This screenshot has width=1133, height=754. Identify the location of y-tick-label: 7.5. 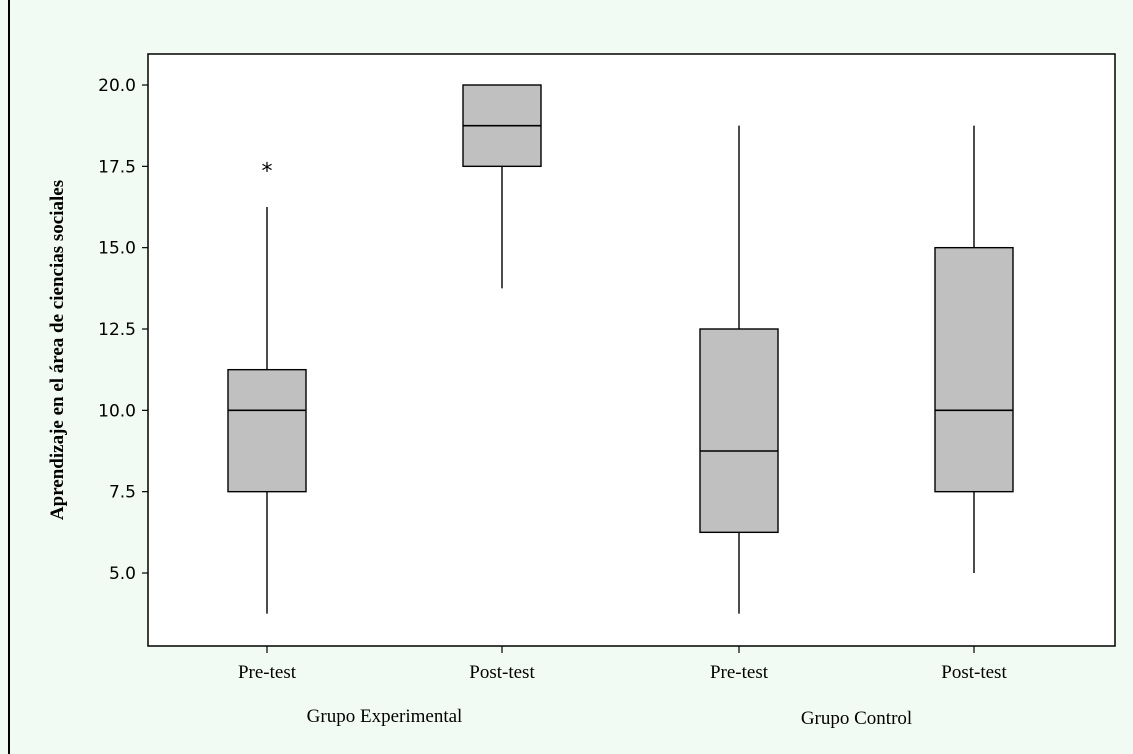
(122, 493).